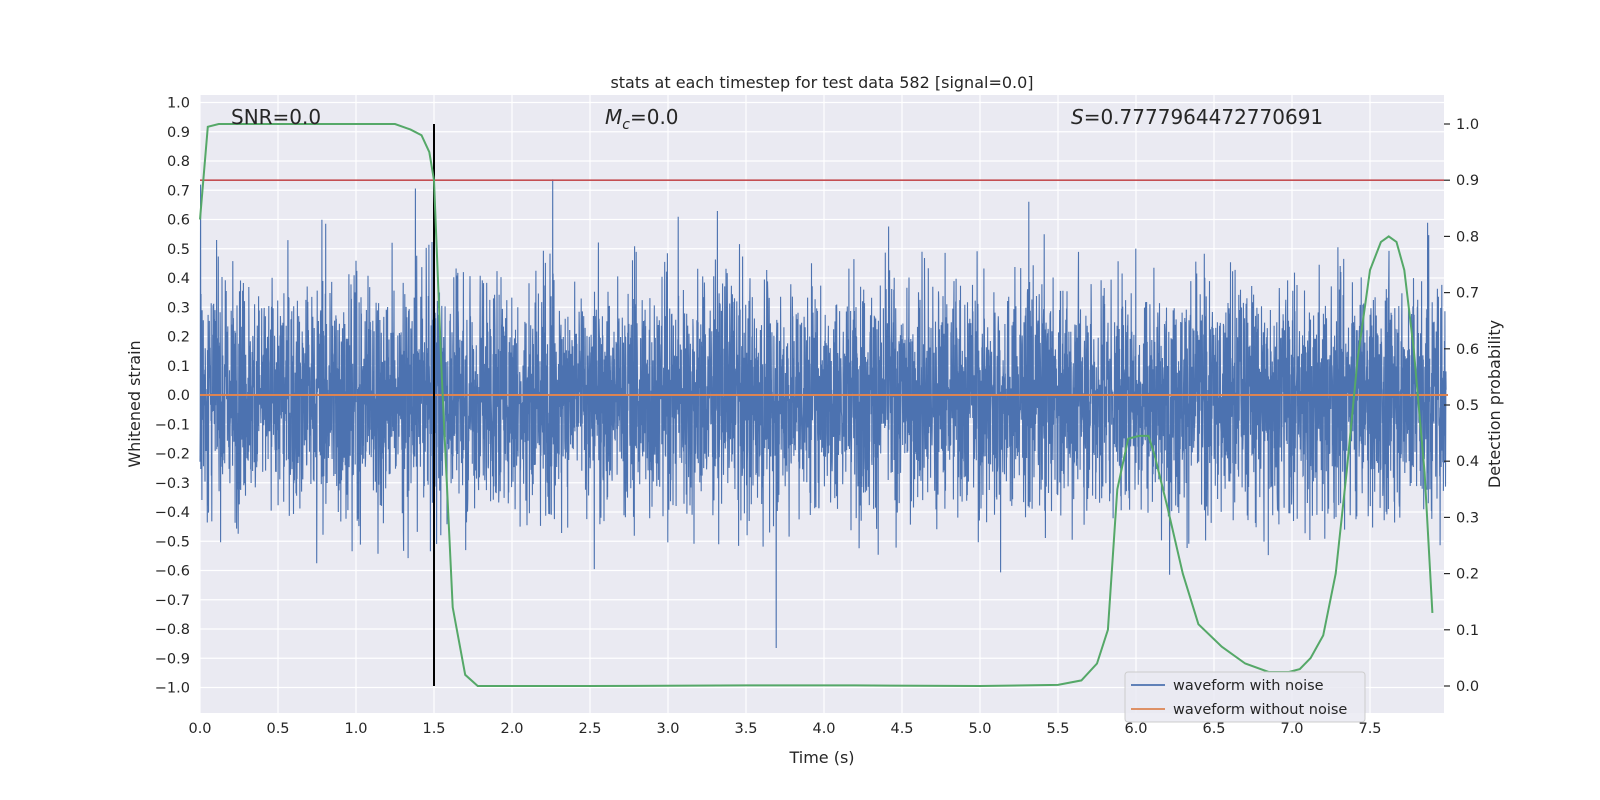 This screenshot has width=1600, height=800. Describe the element at coordinates (1467, 125) in the screenshot. I see `y2-tick-label: 1.0` at that location.